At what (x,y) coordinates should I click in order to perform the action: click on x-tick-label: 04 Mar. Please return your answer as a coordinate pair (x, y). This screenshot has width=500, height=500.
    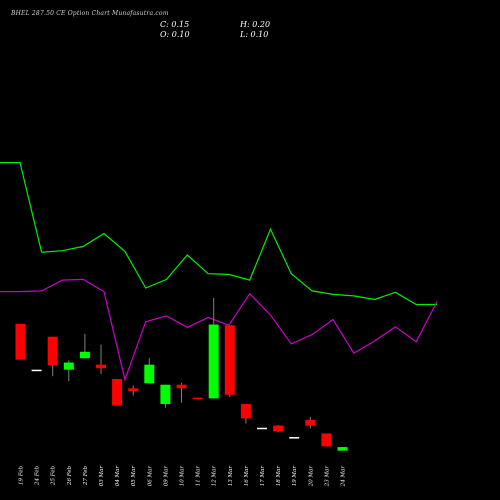
    Looking at the image, I should click on (118, 476).